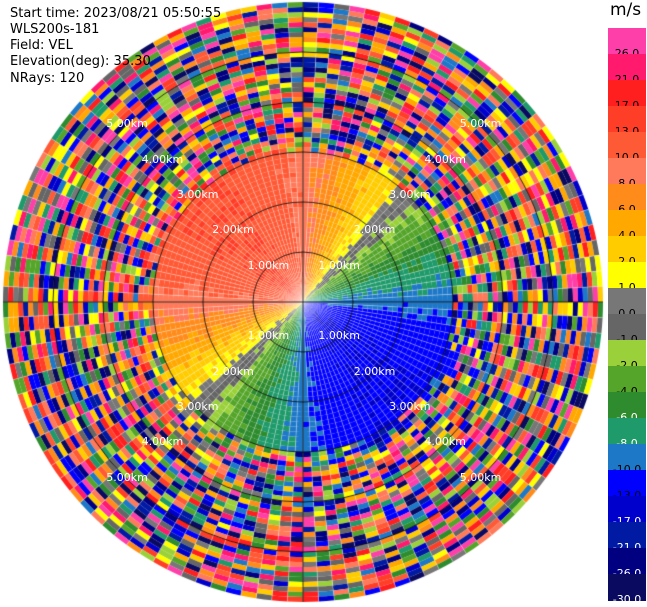 Image resolution: width=647 pixels, height=607 pixels. I want to click on start-time-label: Start time: 2023/08/21 05:50:55, so click(116, 13).